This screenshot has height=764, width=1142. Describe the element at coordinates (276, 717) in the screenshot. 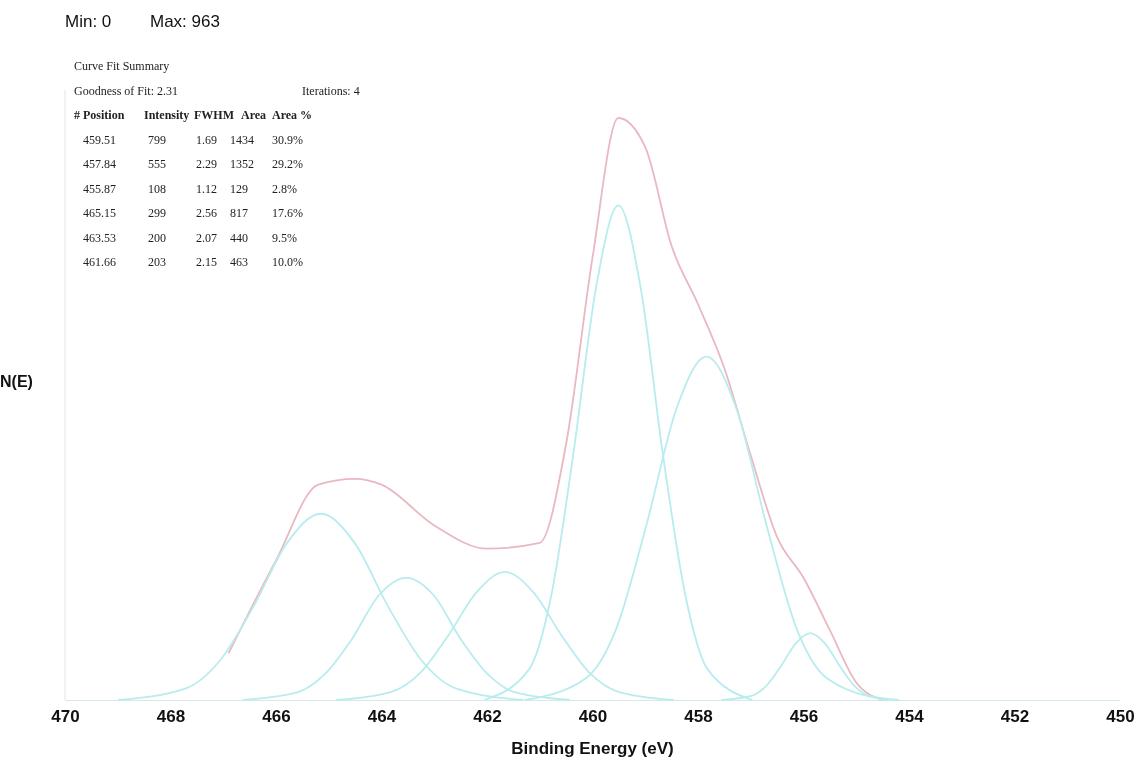

I see `x-tick-label: 466` at that location.